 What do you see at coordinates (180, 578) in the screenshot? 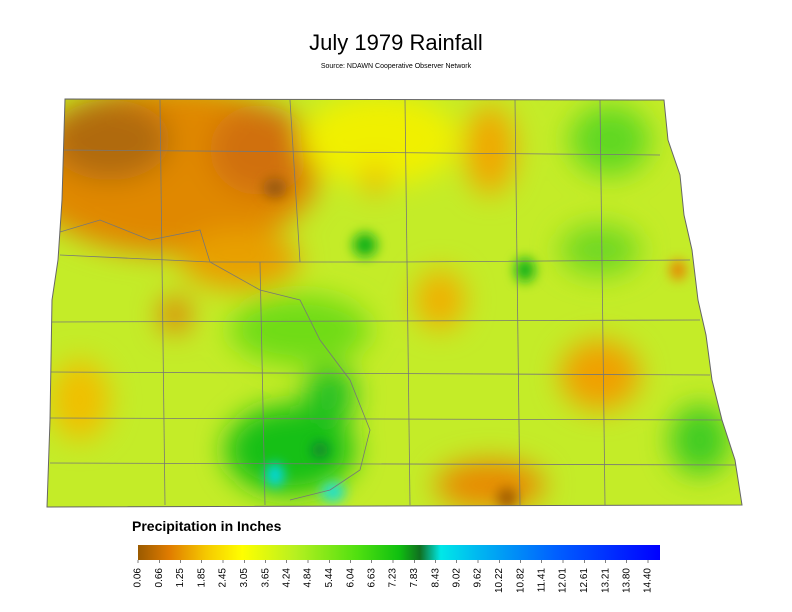
I see `tick-label: 1.25` at bounding box center [180, 578].